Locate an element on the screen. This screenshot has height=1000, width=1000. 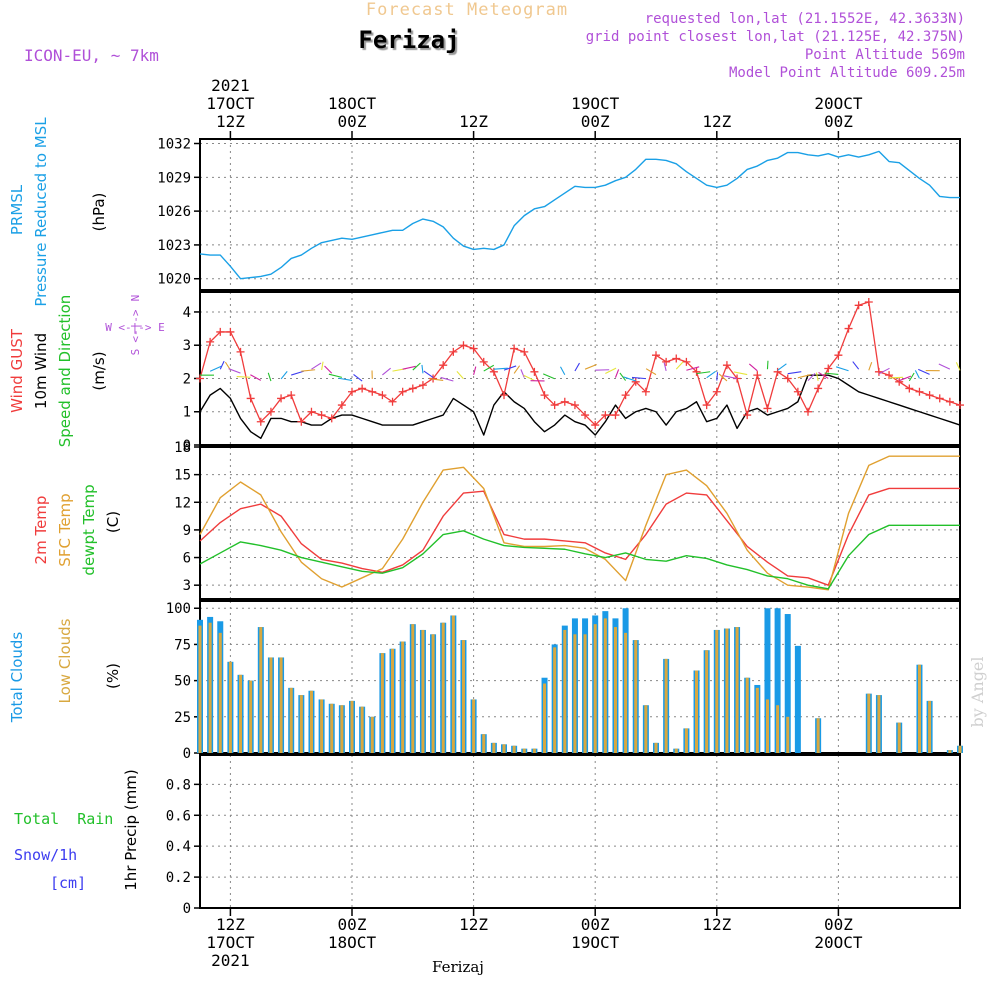
time-label-bottom: 12Z is located at coordinates (473, 924).